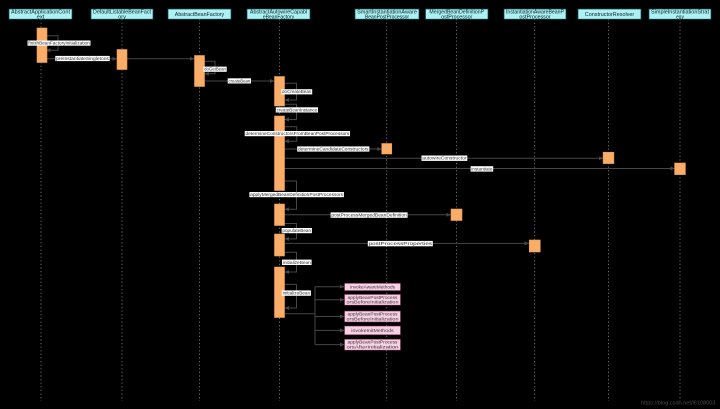 The height and width of the screenshot is (409, 720). I want to click on svg-text: invokeAwareMethods, so click(372, 288).